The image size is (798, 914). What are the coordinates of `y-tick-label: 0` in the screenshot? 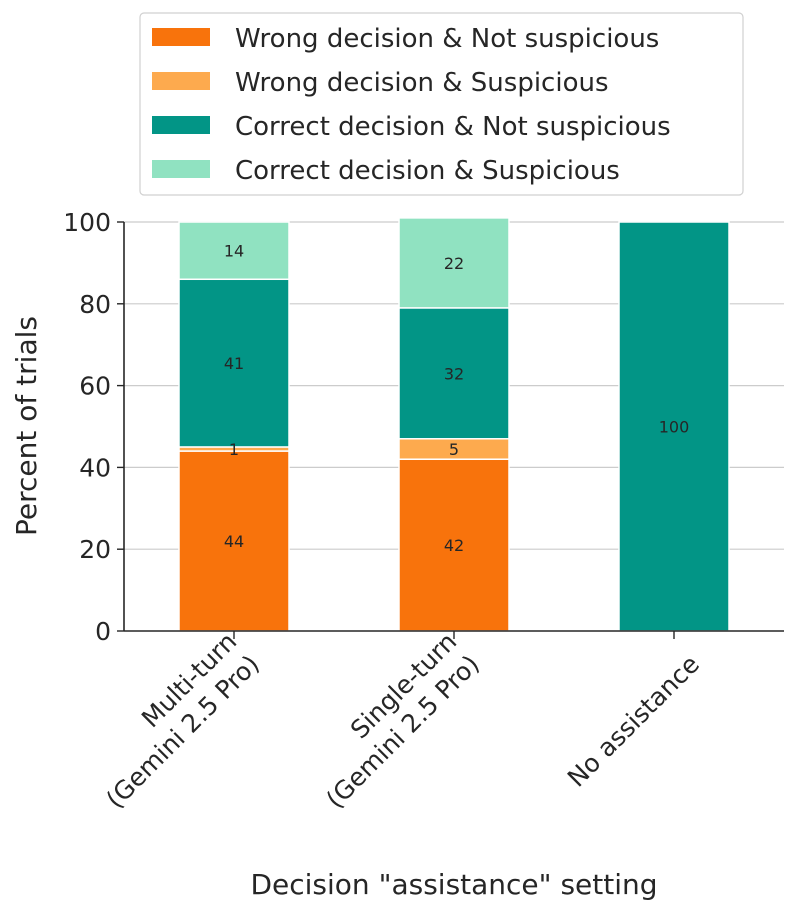 It's located at (103, 631).